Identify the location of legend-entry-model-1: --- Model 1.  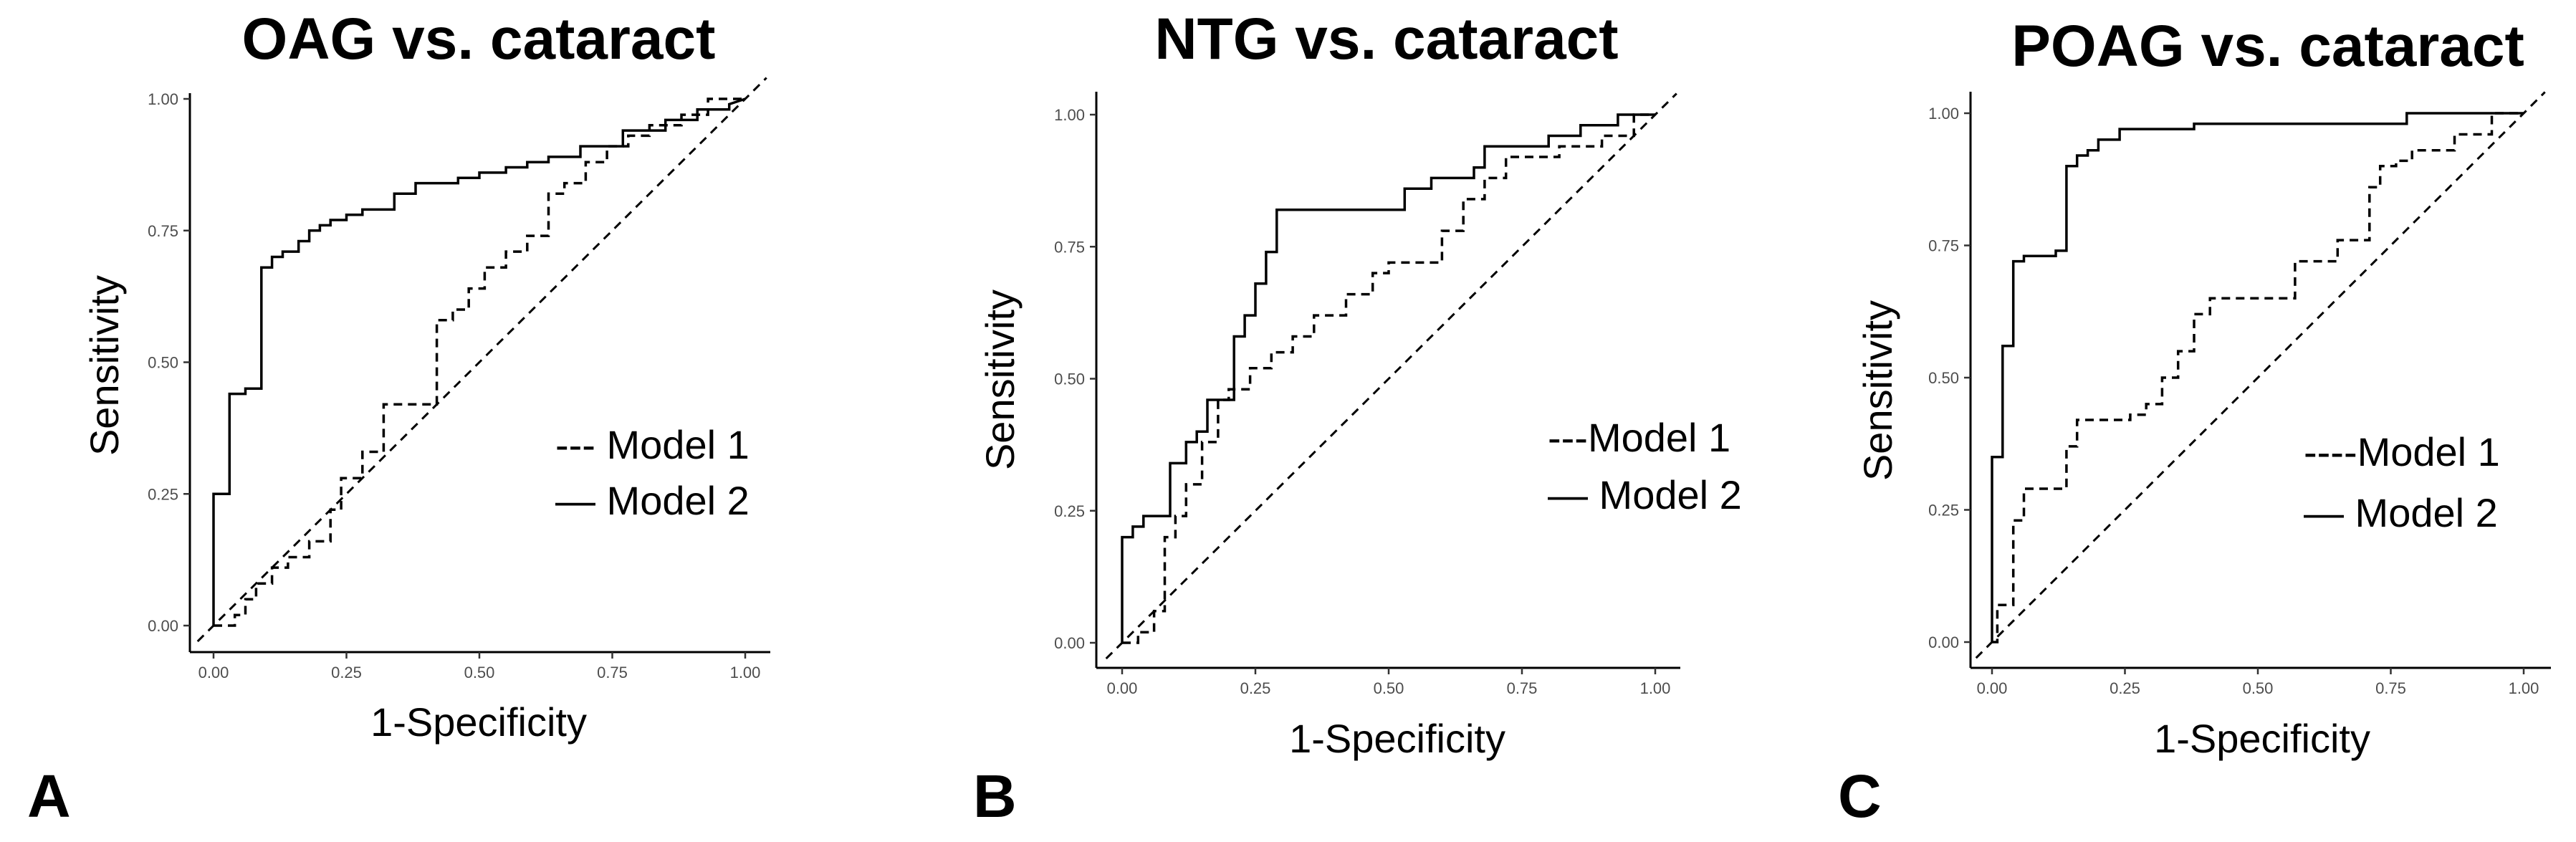
(652, 444).